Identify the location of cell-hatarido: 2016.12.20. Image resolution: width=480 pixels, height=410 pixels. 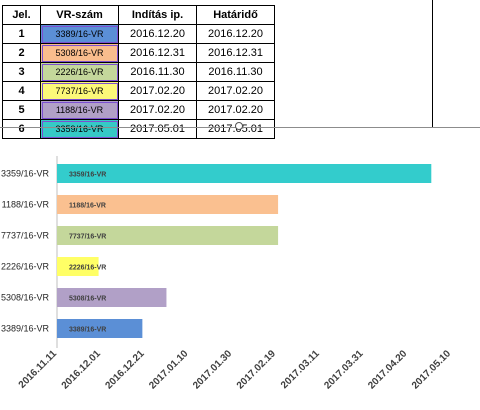
(235, 34).